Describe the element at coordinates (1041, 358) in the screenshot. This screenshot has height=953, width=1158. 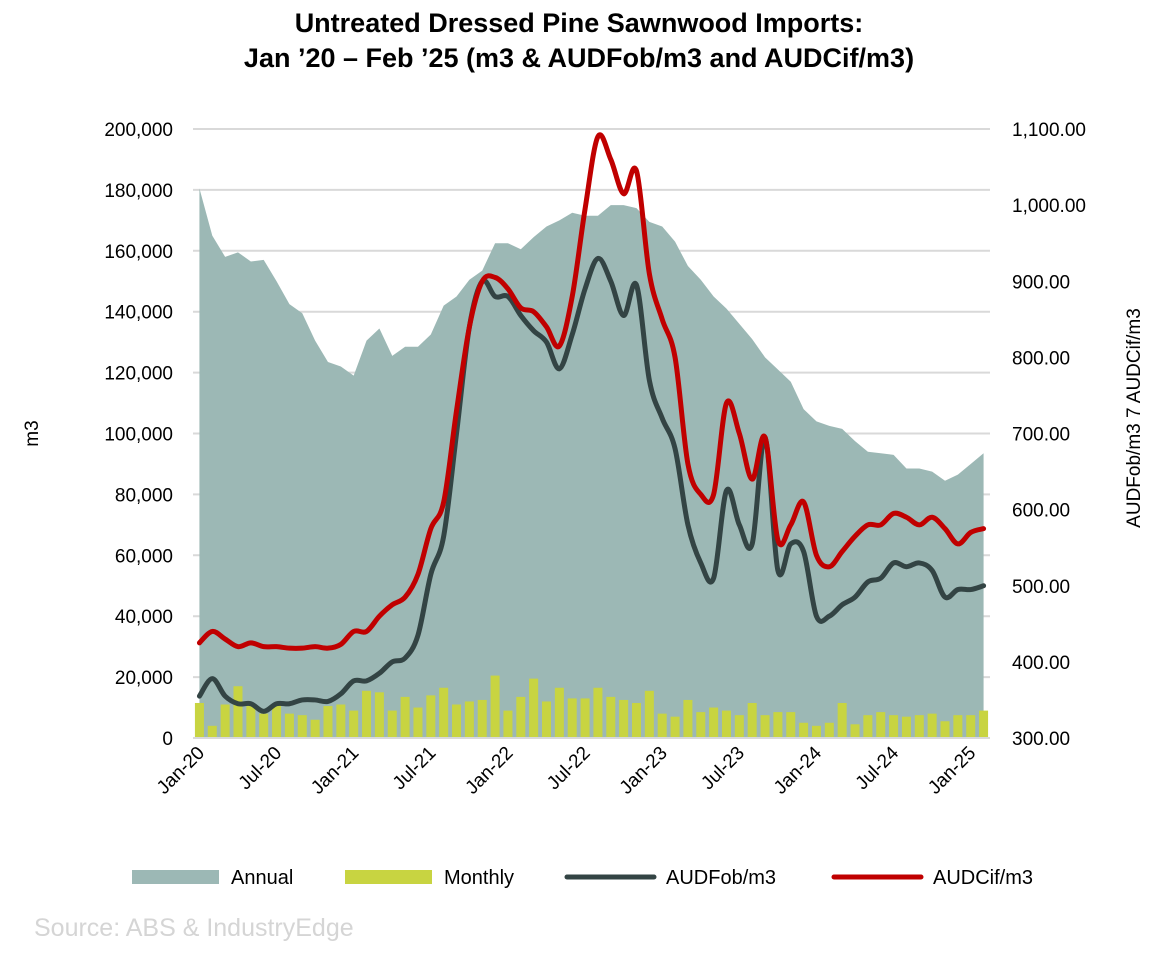
I see `y2-tick-label: 800.00` at that location.